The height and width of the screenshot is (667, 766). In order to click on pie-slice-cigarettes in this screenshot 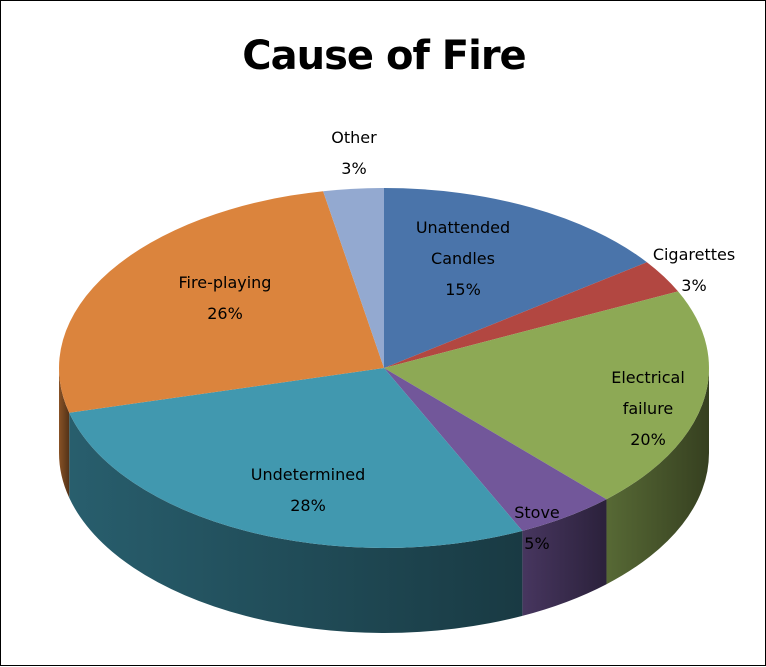, I will do `click(531, 315)`.